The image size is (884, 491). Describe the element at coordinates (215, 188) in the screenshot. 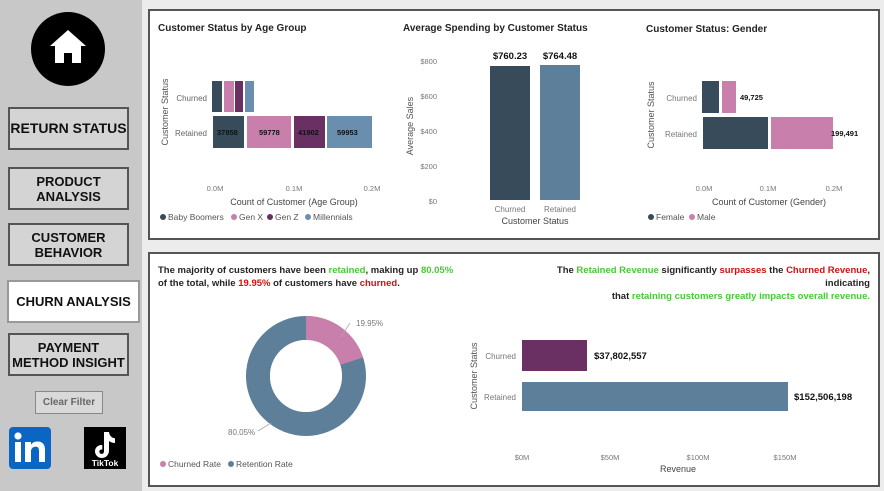

I see `age-tick-0: 0.0M` at that location.